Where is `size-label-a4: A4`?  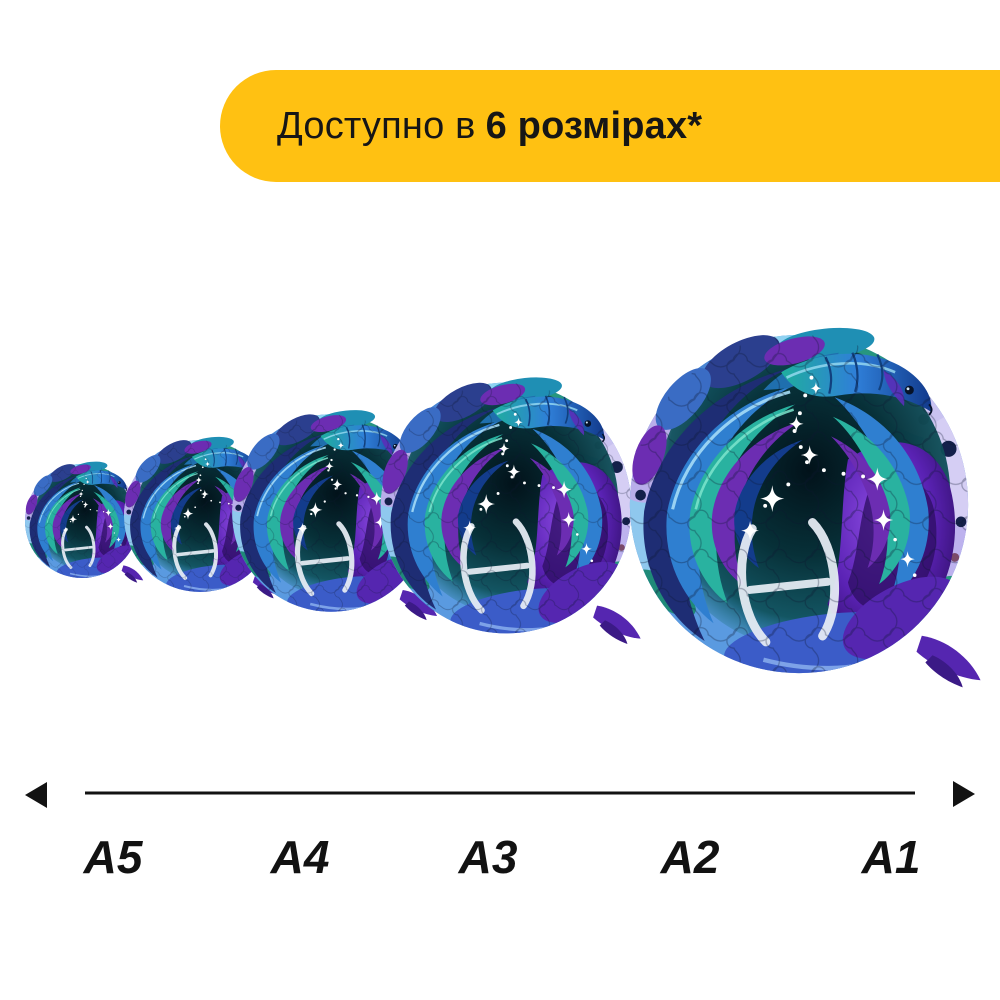 size-label-a4: A4 is located at coordinates (300, 857).